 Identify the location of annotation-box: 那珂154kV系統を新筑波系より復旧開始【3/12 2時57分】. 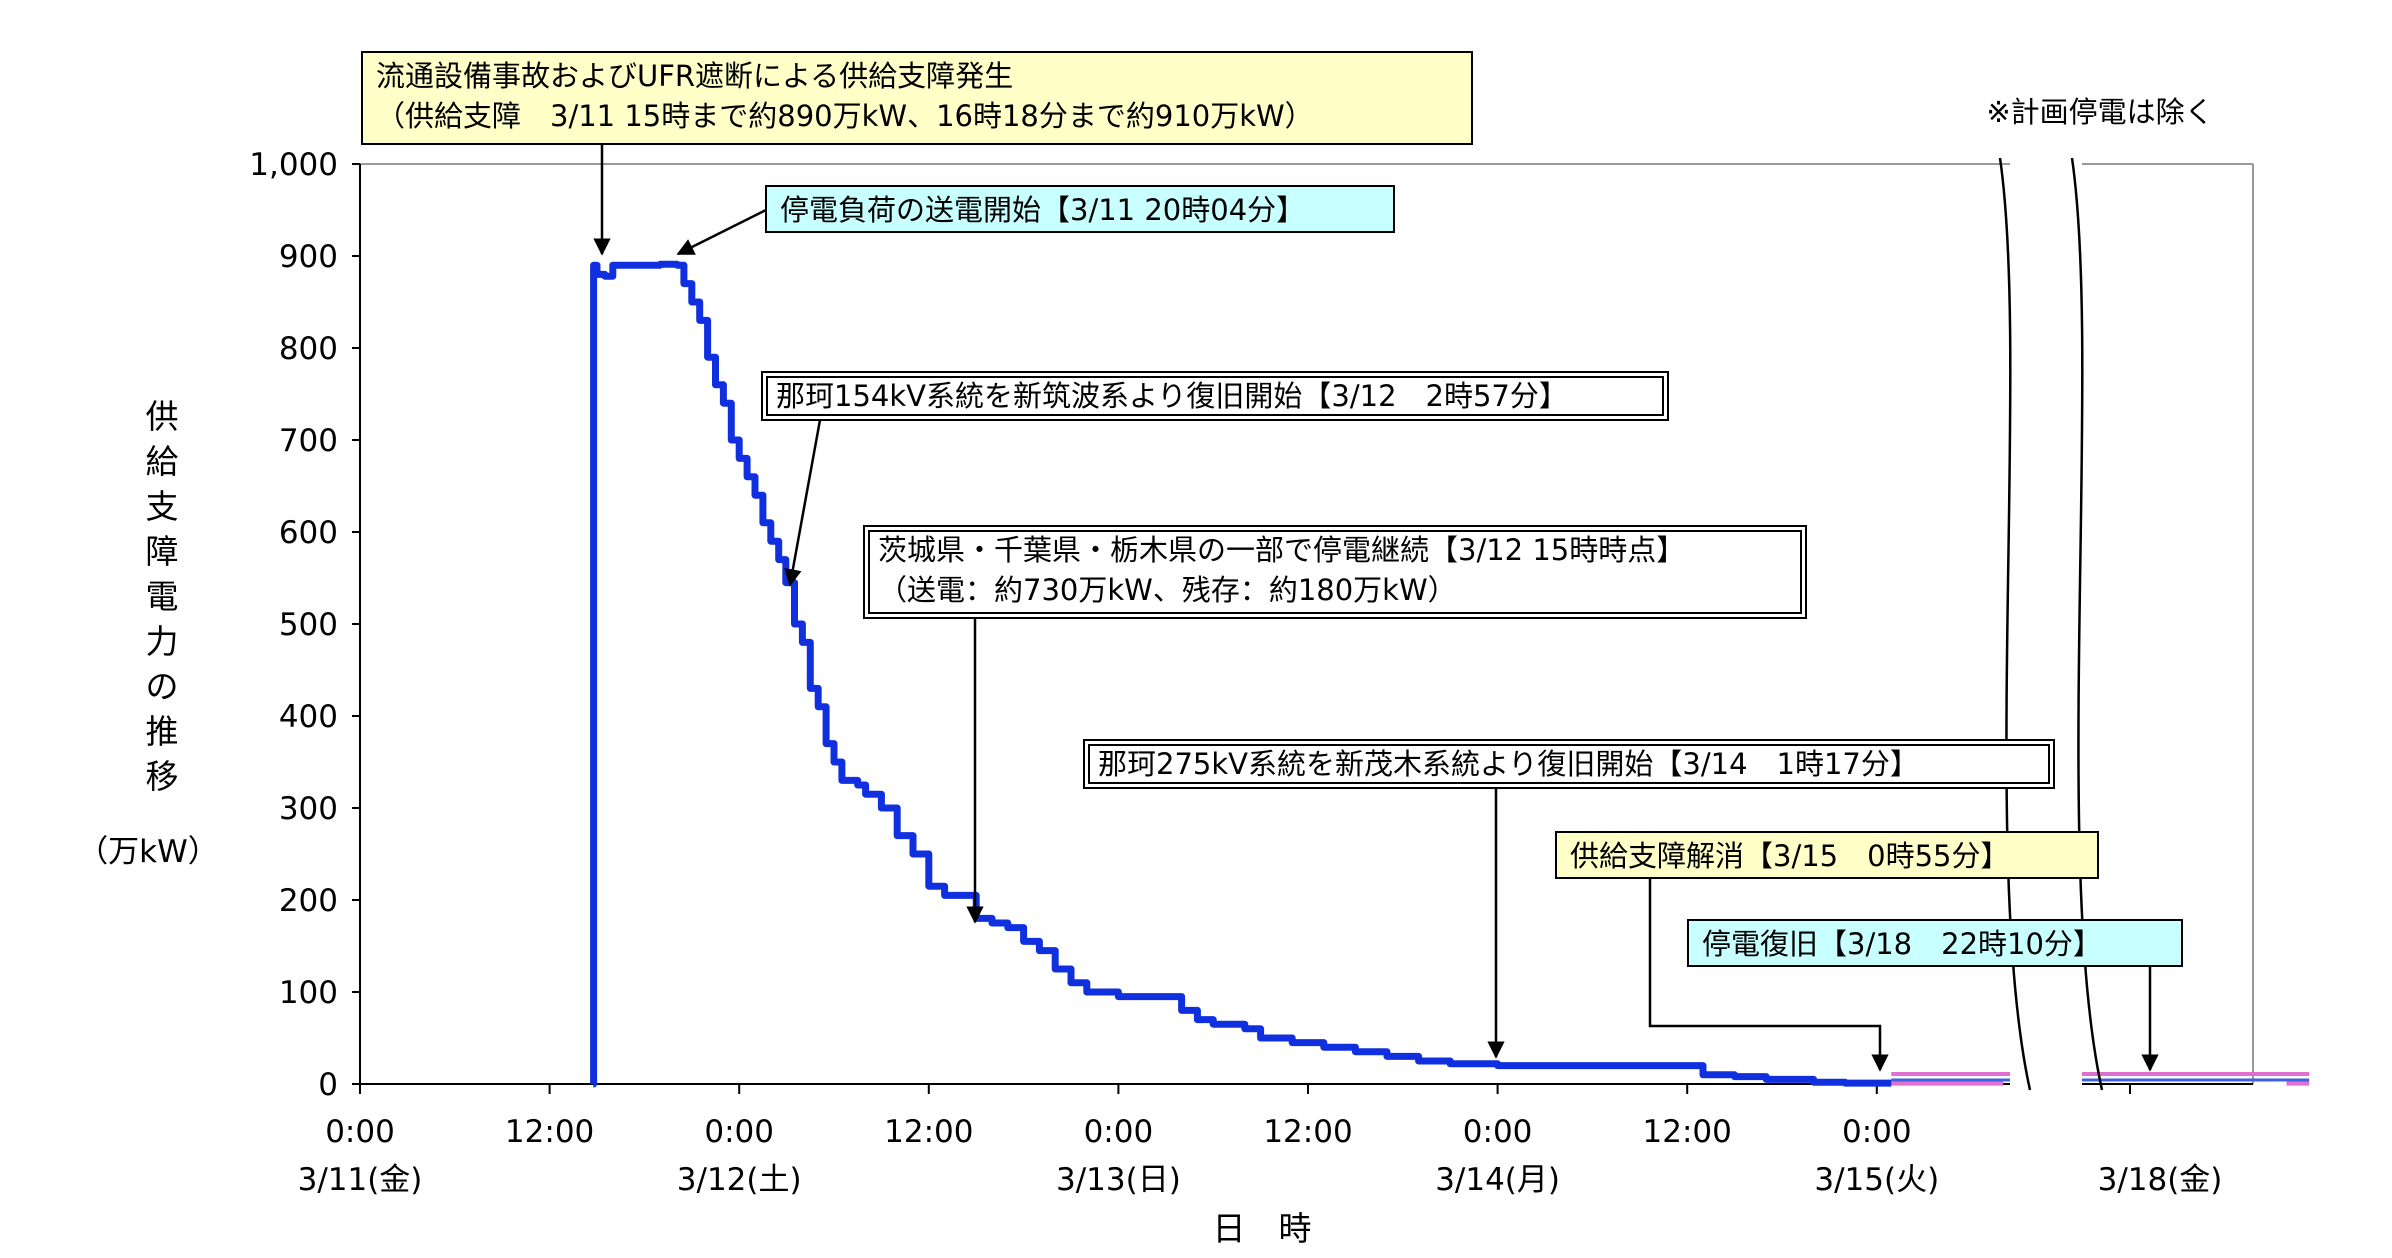
(1215, 396).